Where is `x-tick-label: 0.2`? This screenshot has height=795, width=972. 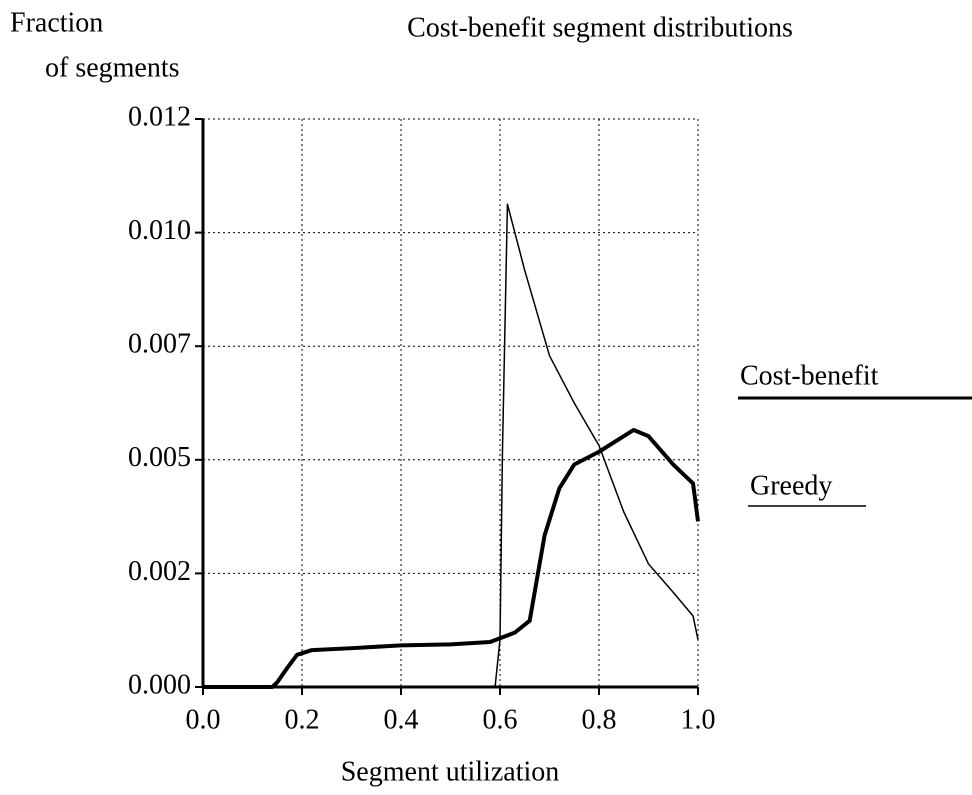
x-tick-label: 0.2 is located at coordinates (302, 719).